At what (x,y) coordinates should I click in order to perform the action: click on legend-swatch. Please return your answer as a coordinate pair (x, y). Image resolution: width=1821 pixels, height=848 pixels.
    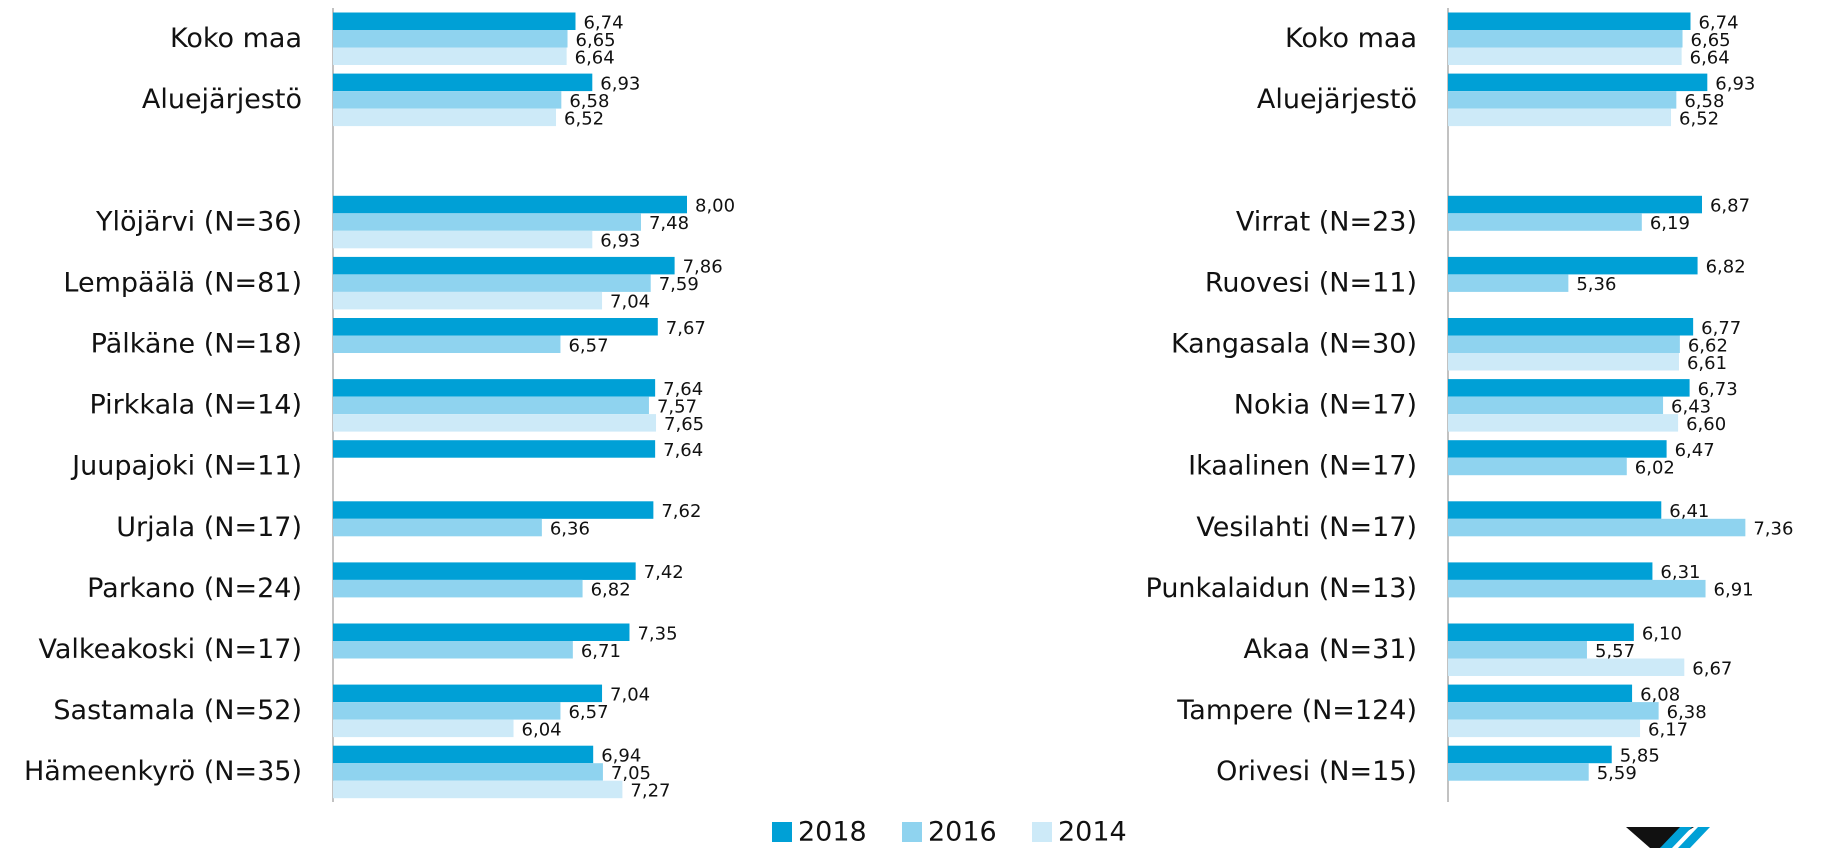
    Looking at the image, I should click on (912, 832).